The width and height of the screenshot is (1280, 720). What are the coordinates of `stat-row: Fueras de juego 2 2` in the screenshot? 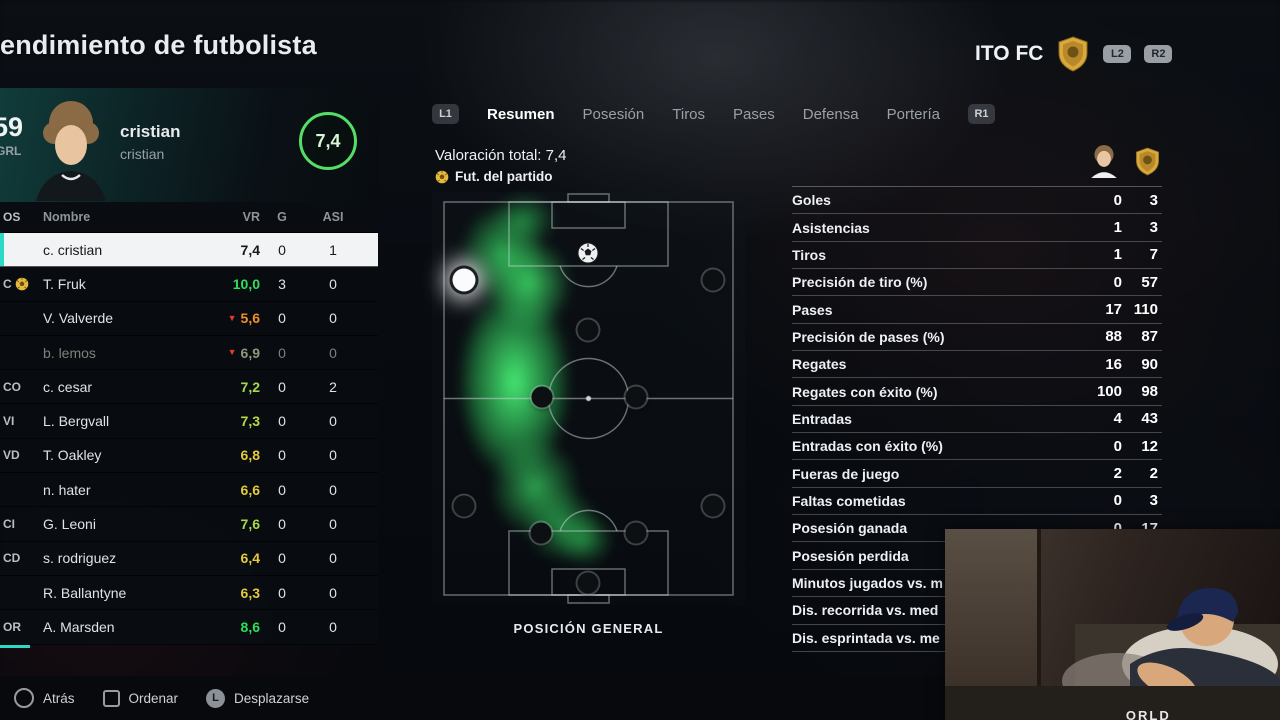 It's located at (977, 474).